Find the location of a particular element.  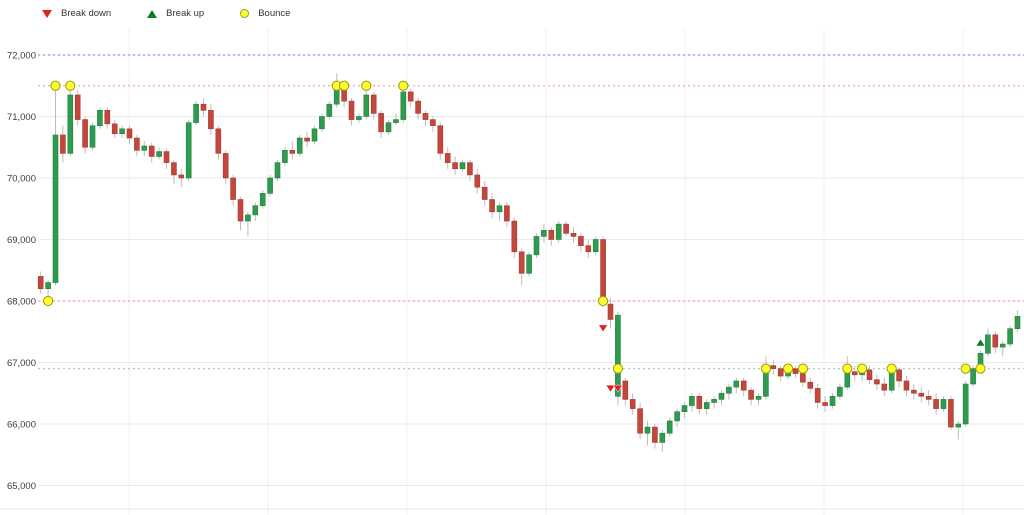

break-up-marker is located at coordinates (980, 342).